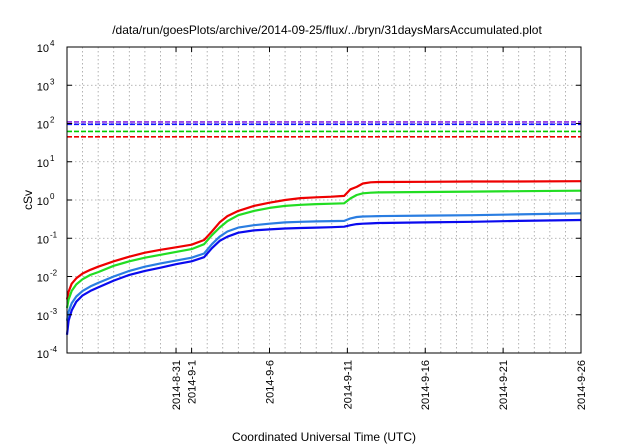 The height and width of the screenshot is (448, 640). I want to click on x-tick-label: 2014-9-1, so click(193, 382).